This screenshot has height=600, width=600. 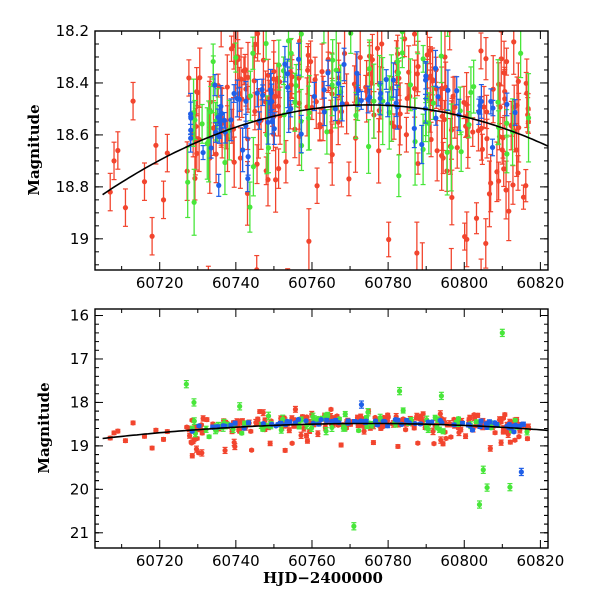 What do you see at coordinates (72, 31) in the screenshot?
I see `y-tick-label: 18.2` at bounding box center [72, 31].